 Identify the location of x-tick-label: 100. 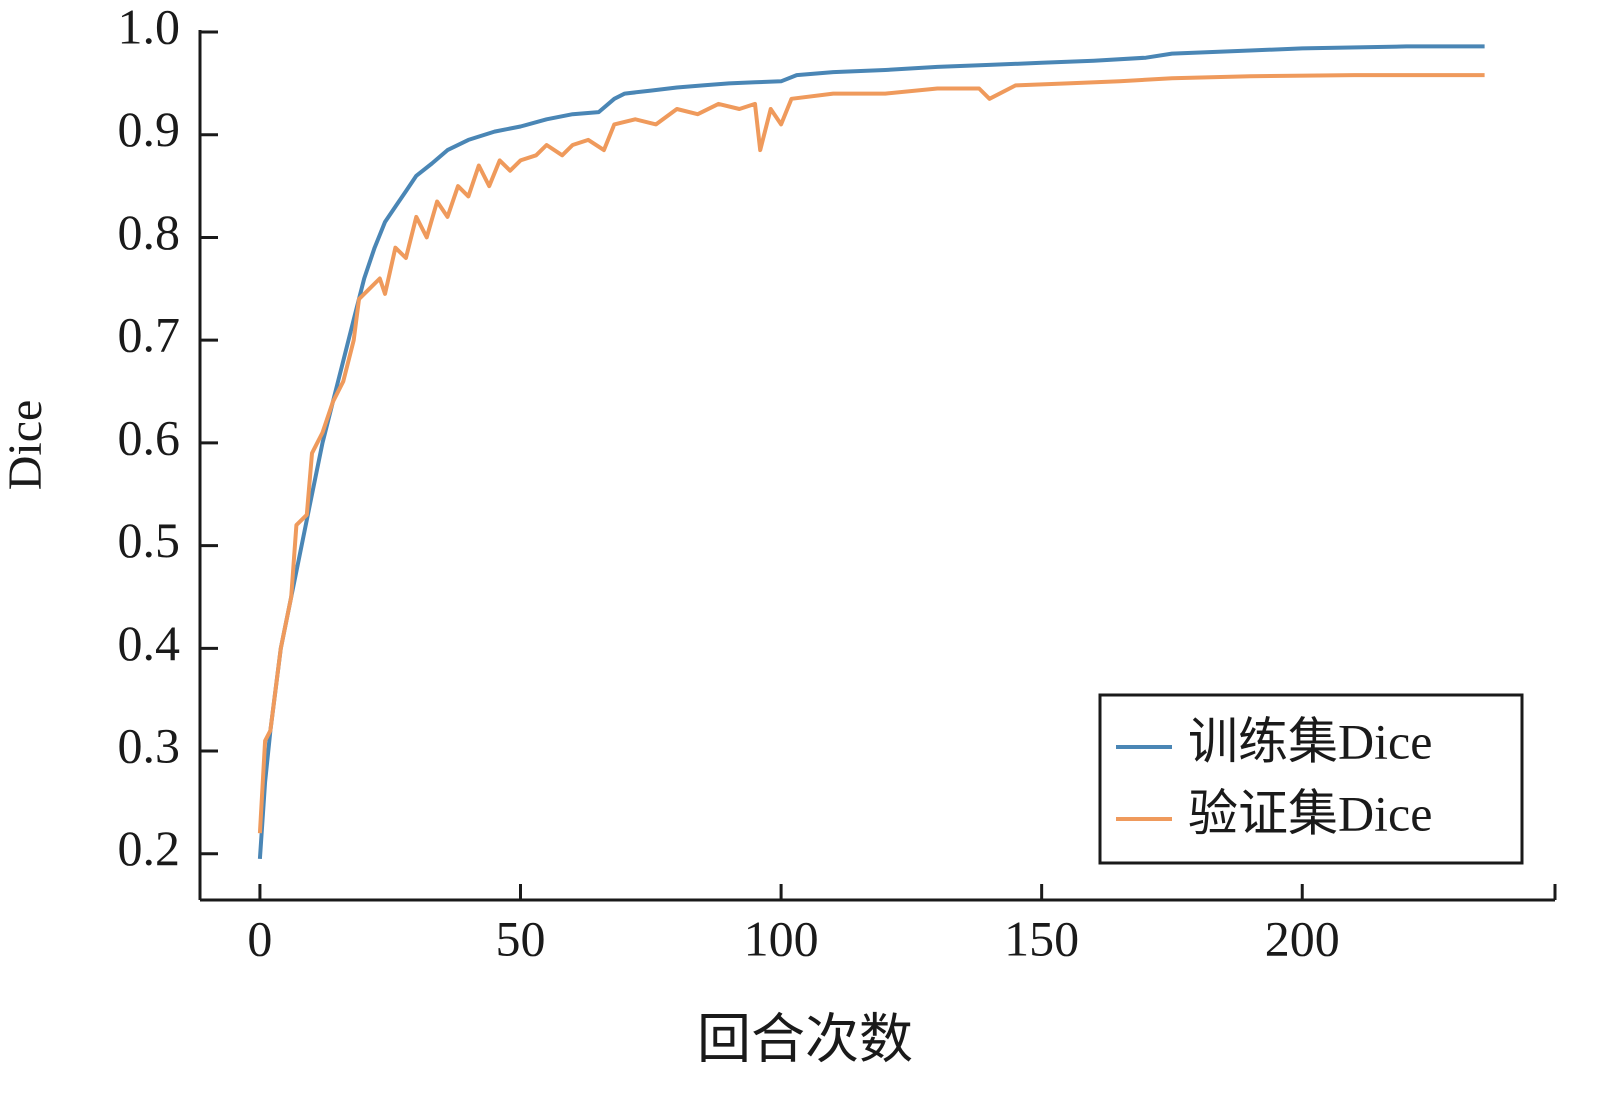
(781, 938).